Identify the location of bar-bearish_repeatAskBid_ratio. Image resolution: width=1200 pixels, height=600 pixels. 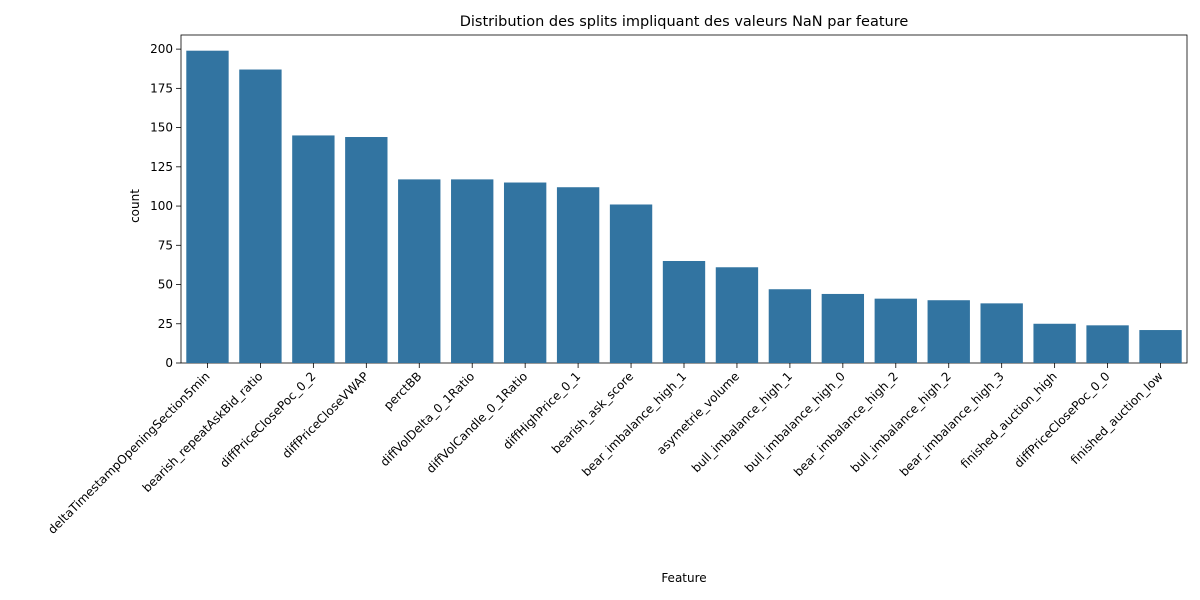
(260, 216).